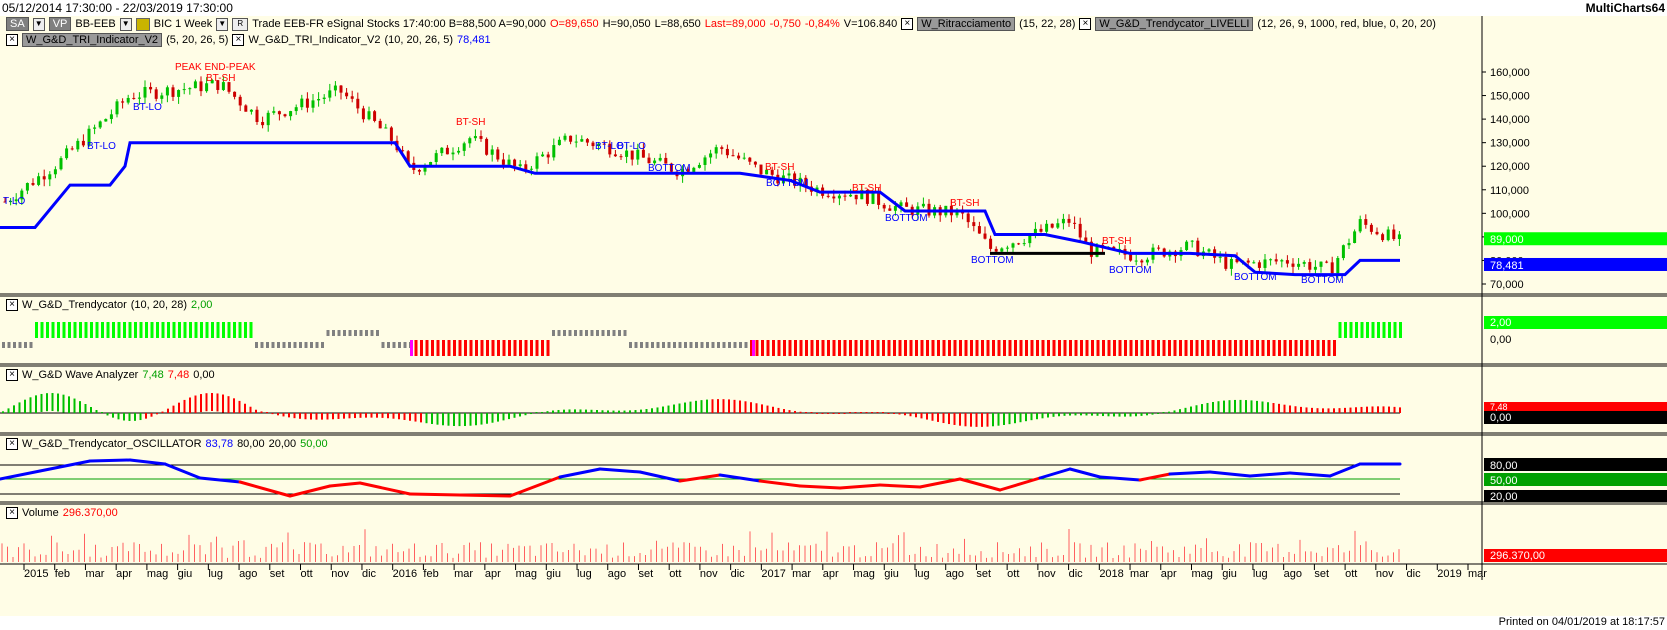  What do you see at coordinates (314, 444) in the screenshot?
I see `panel-osc-v4: 50,00` at bounding box center [314, 444].